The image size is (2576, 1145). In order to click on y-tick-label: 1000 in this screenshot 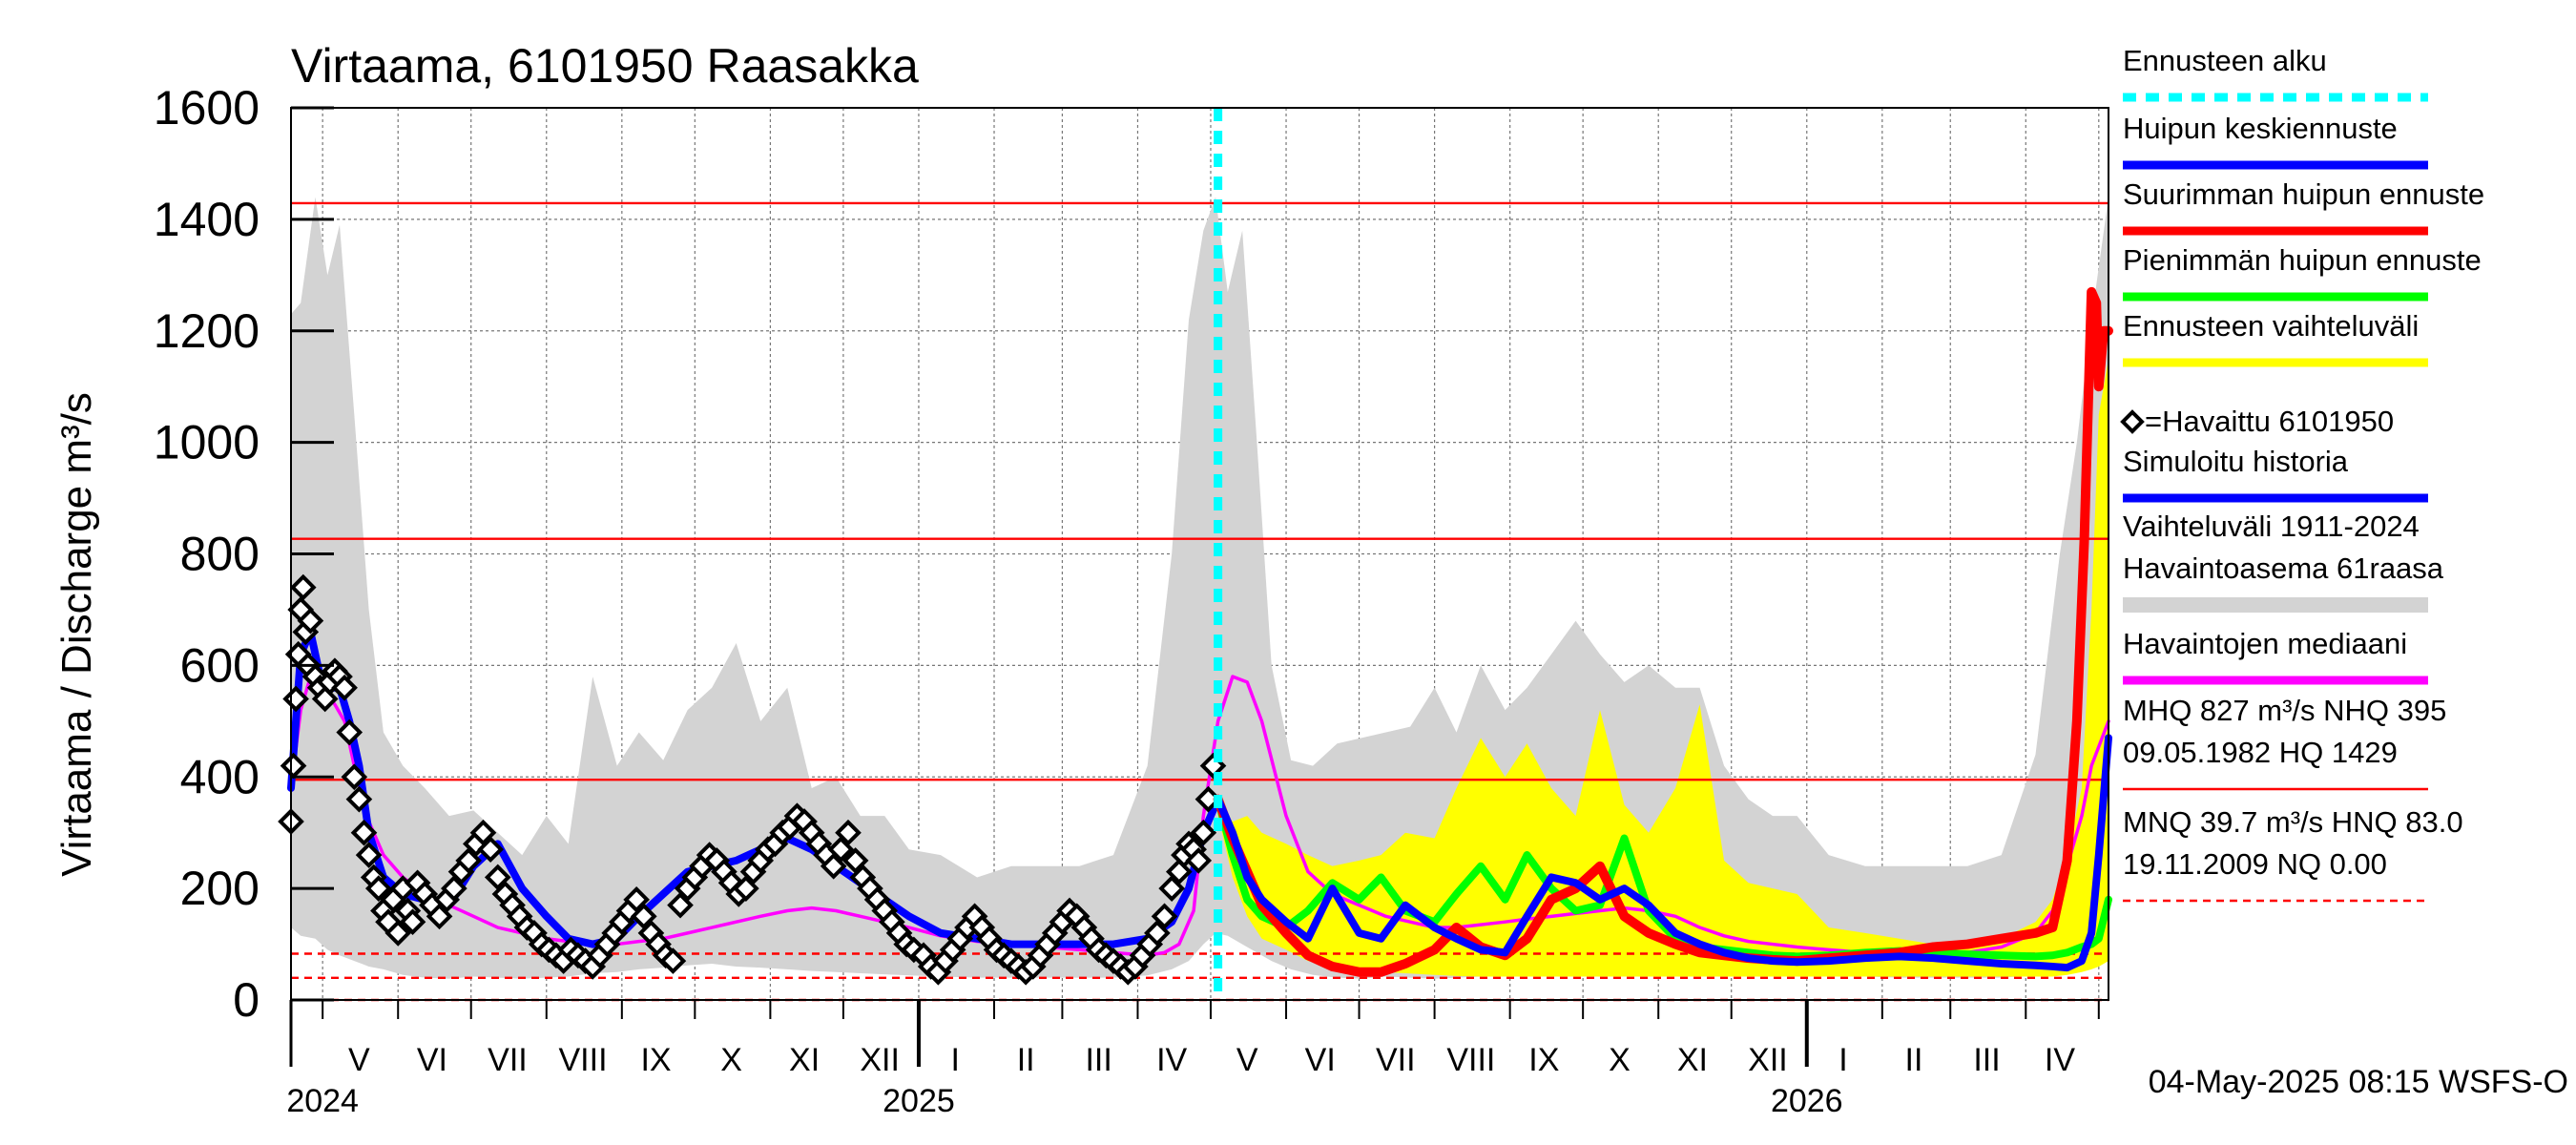, I will do `click(207, 443)`.